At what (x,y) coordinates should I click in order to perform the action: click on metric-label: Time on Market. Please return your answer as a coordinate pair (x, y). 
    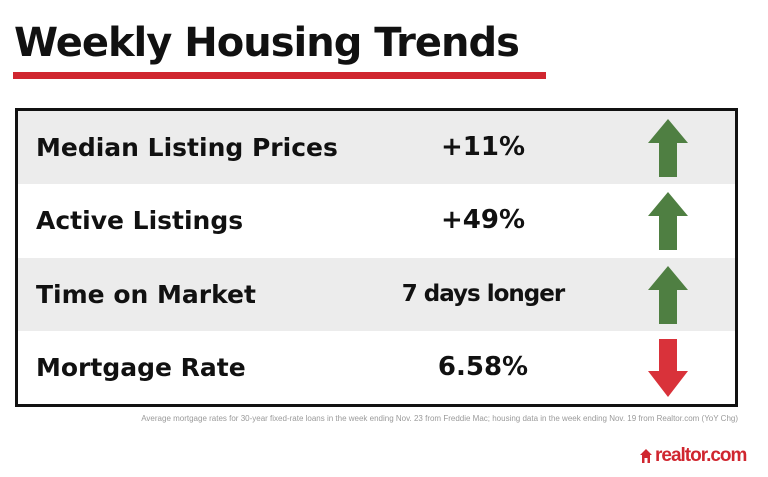
    Looking at the image, I should click on (146, 294).